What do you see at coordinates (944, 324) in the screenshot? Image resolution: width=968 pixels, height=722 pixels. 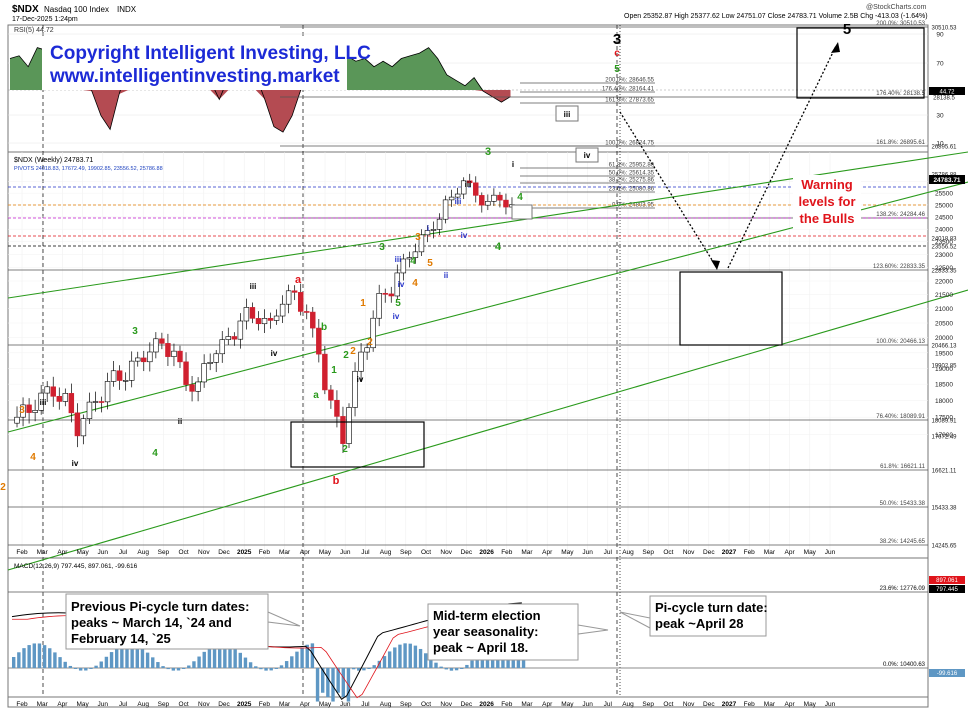 I see `y-tick-label: 20500` at bounding box center [944, 324].